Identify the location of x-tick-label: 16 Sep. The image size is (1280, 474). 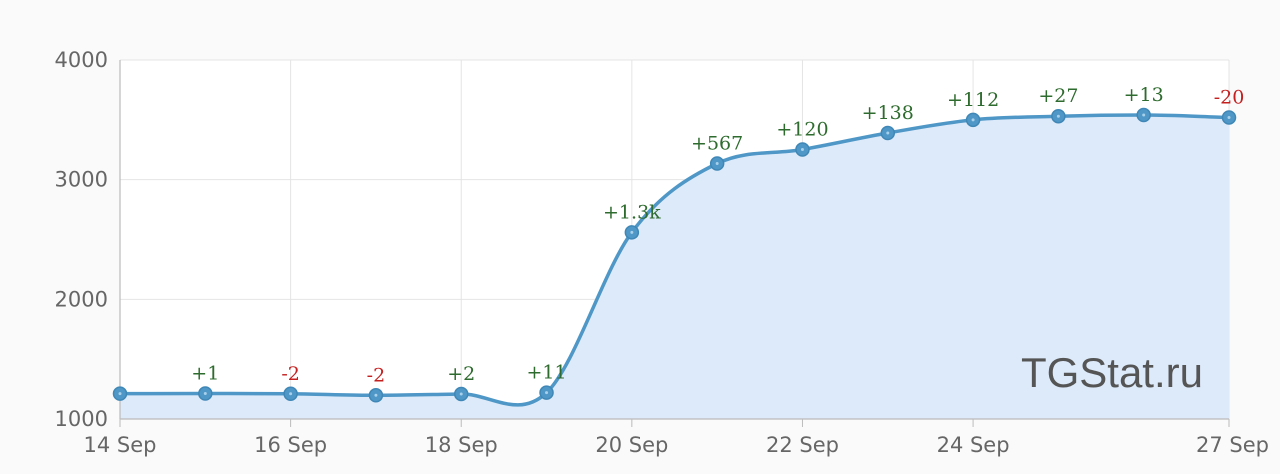
(290, 445).